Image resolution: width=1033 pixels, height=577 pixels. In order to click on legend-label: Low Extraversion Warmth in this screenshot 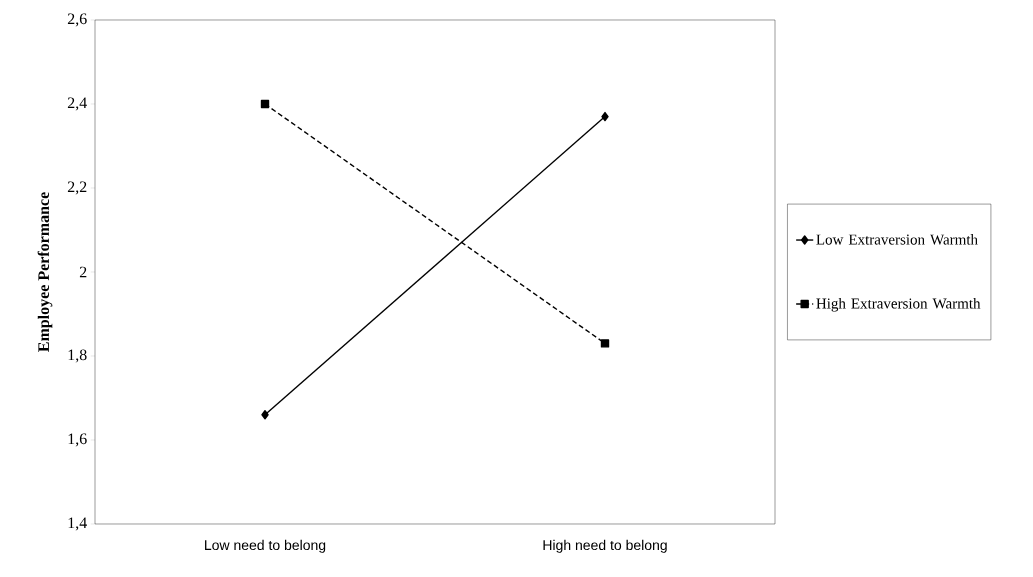, I will do `click(897, 239)`.